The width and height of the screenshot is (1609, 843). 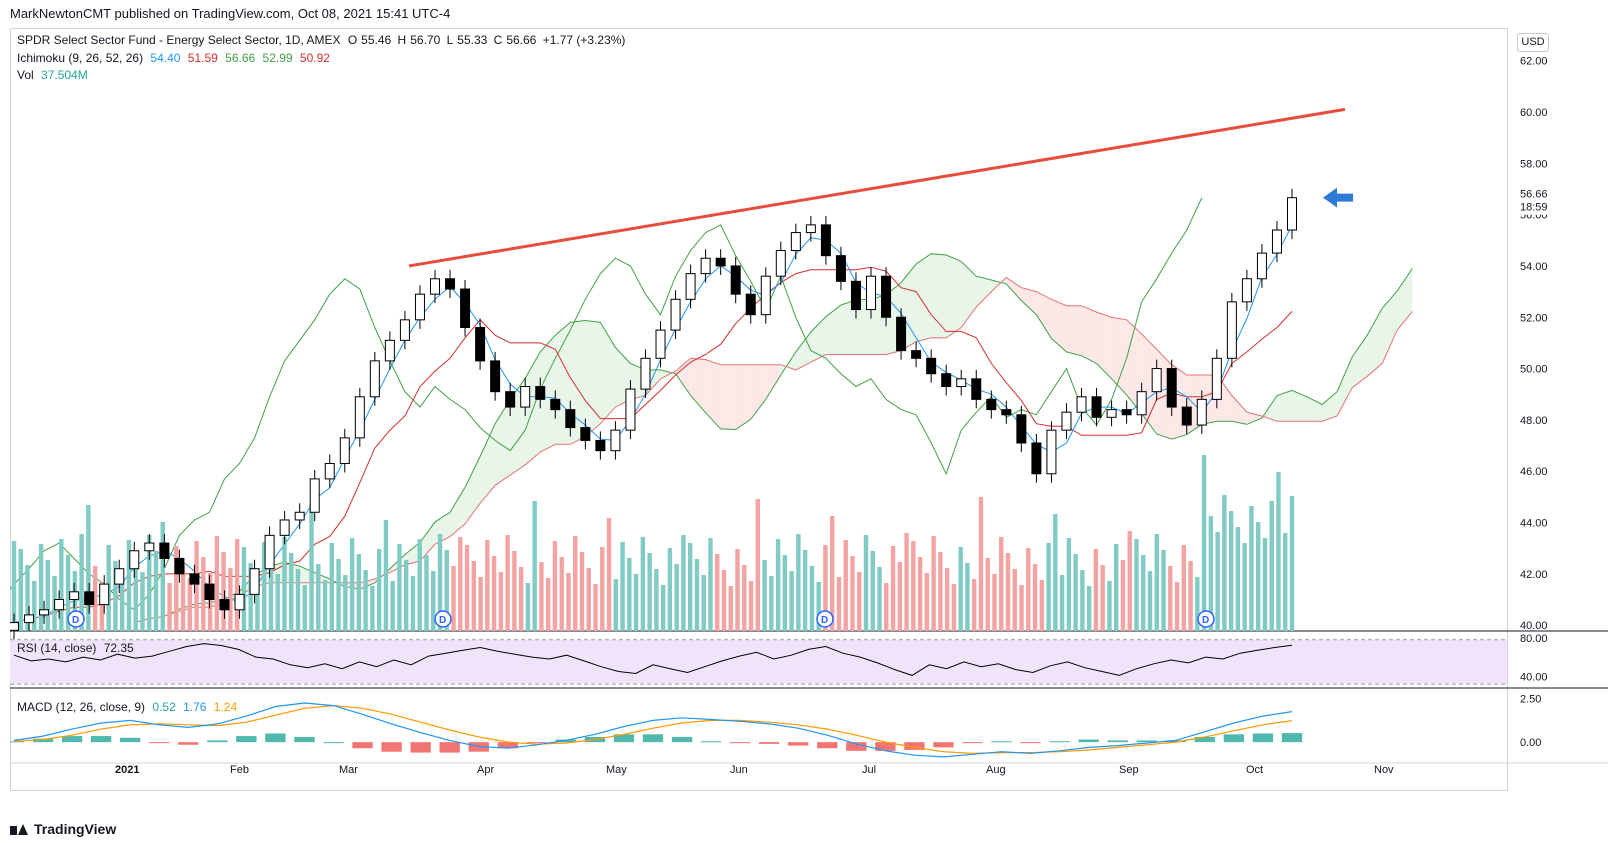 What do you see at coordinates (77, 648) in the screenshot?
I see `rsi-legend: RSI (14, close) 72.35` at bounding box center [77, 648].